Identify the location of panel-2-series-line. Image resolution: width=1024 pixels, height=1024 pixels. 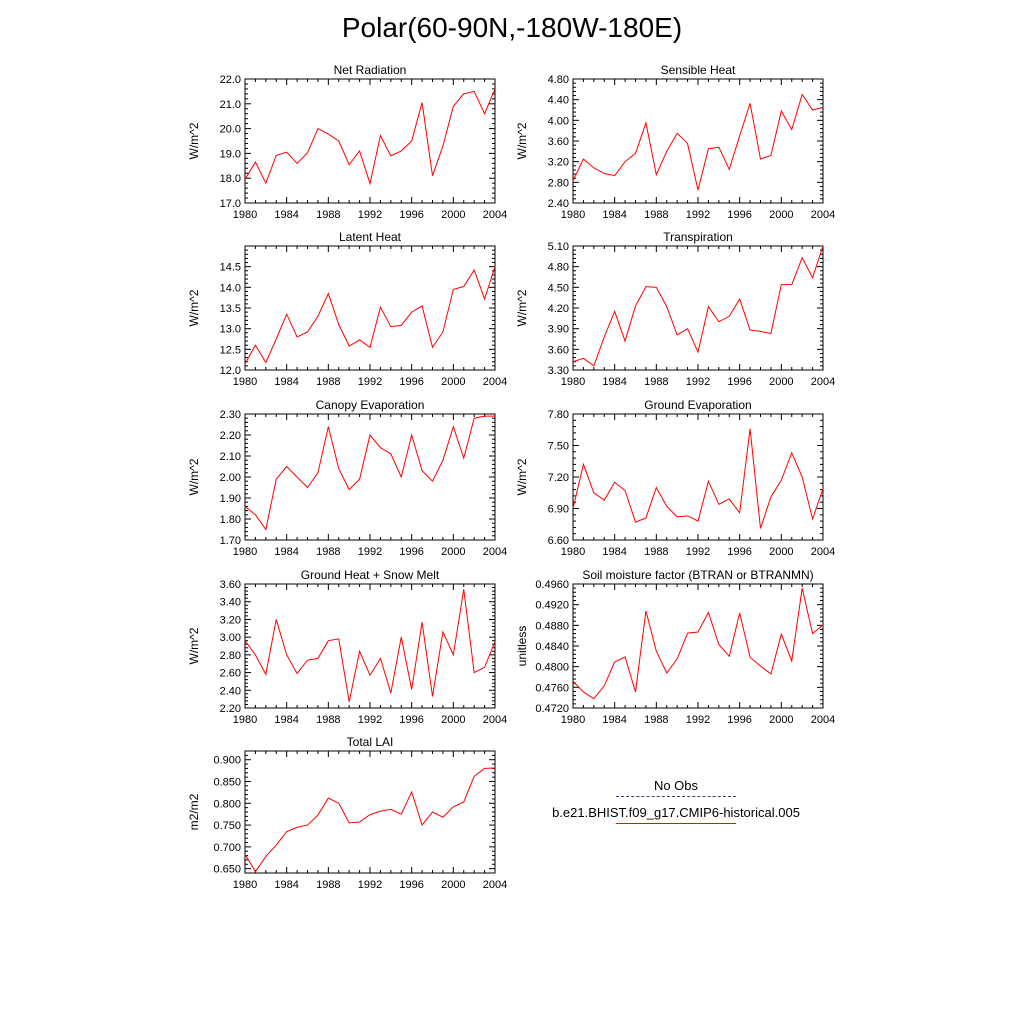
(698, 142).